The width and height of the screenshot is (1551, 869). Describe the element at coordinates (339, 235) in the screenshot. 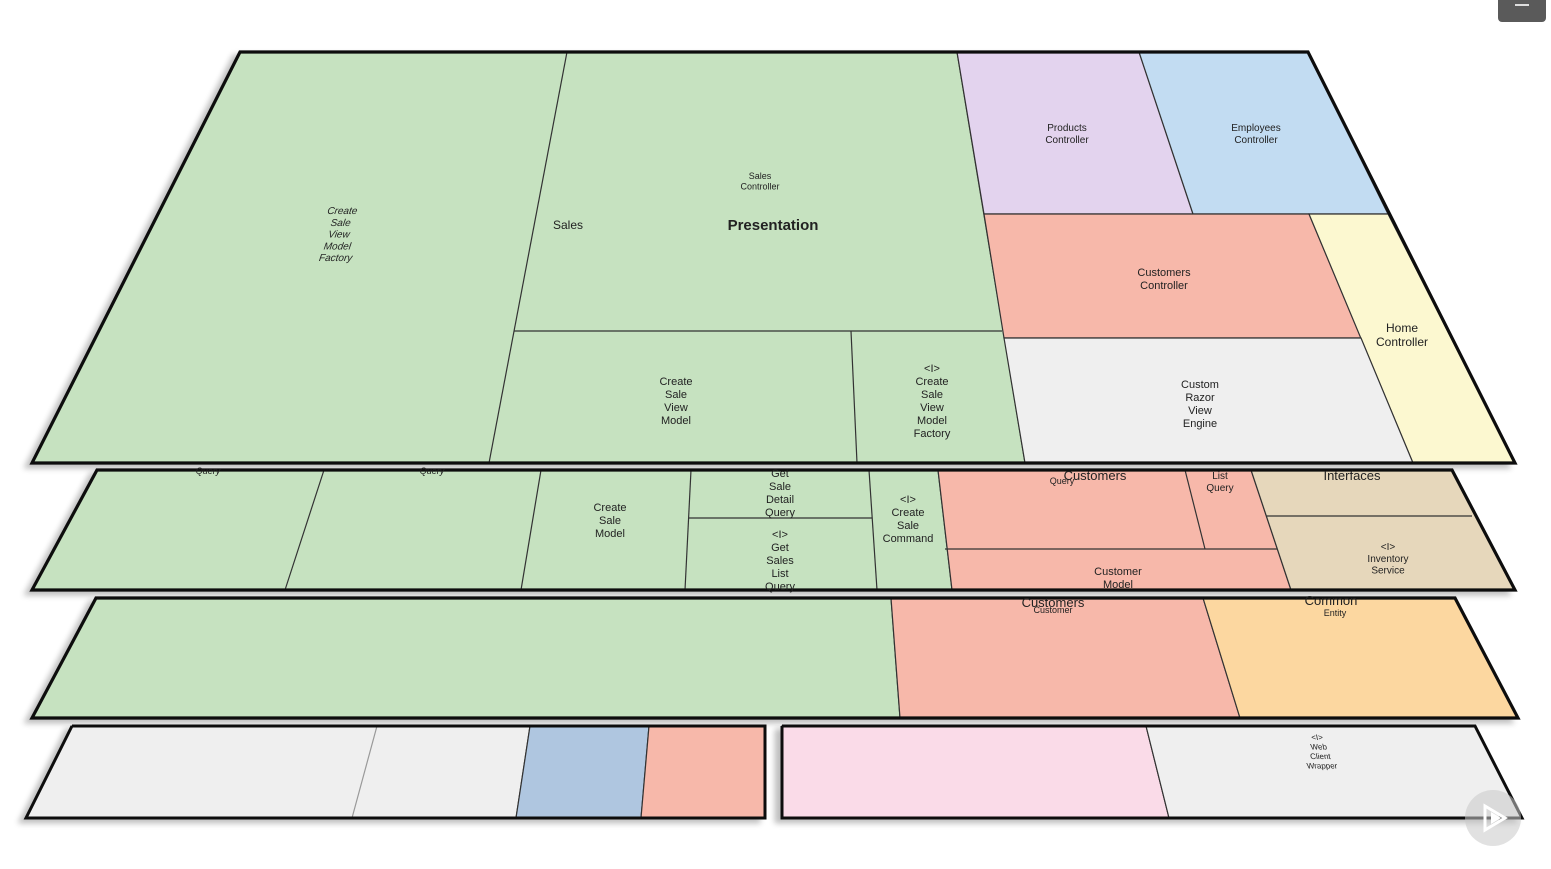

I see `create-sale-view-model-factory-label: CreateSaleViewModelFactory` at that location.